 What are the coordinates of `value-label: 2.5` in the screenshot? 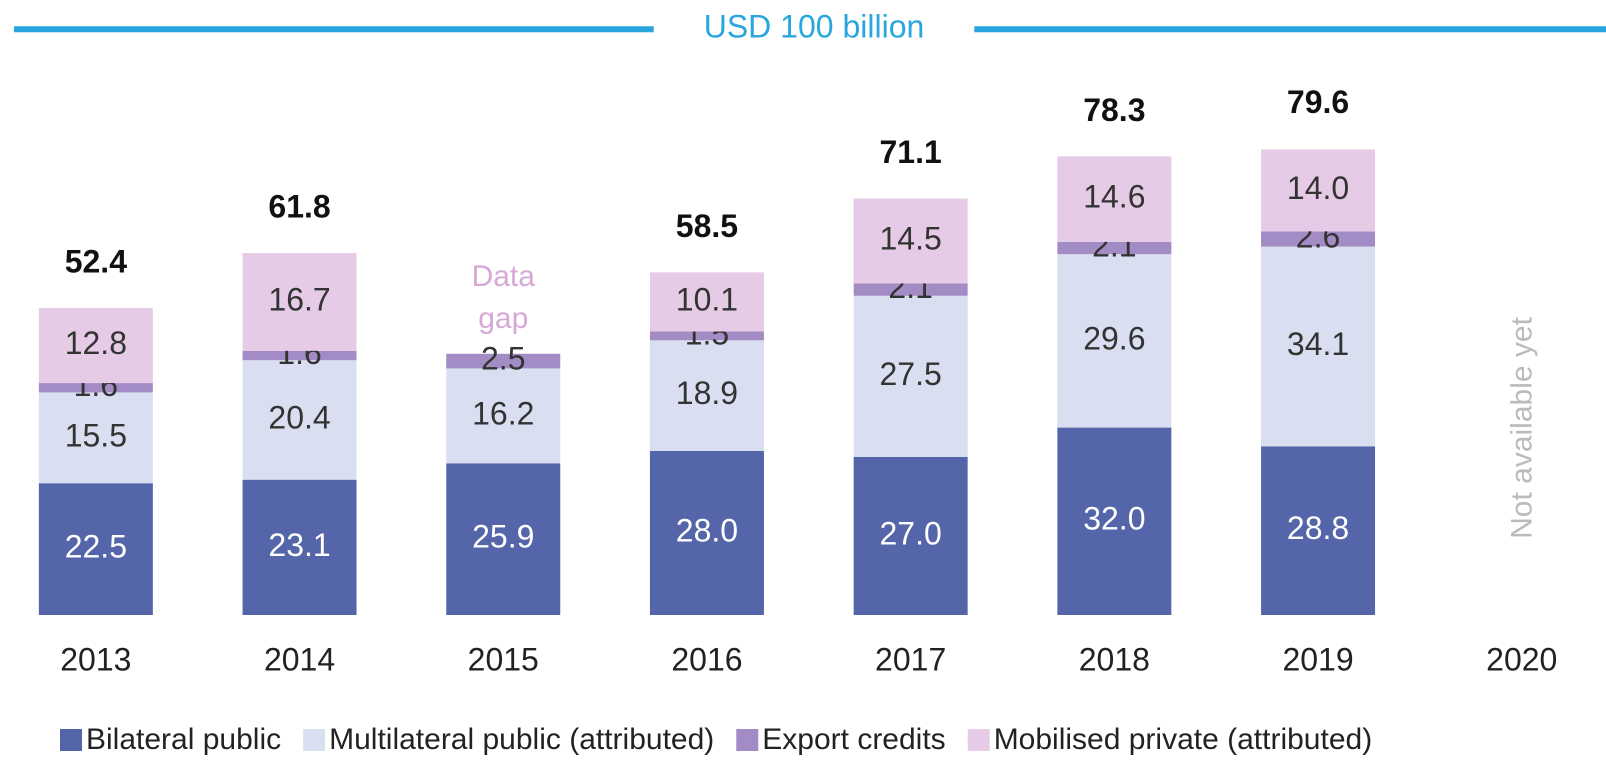 It's located at (503, 359).